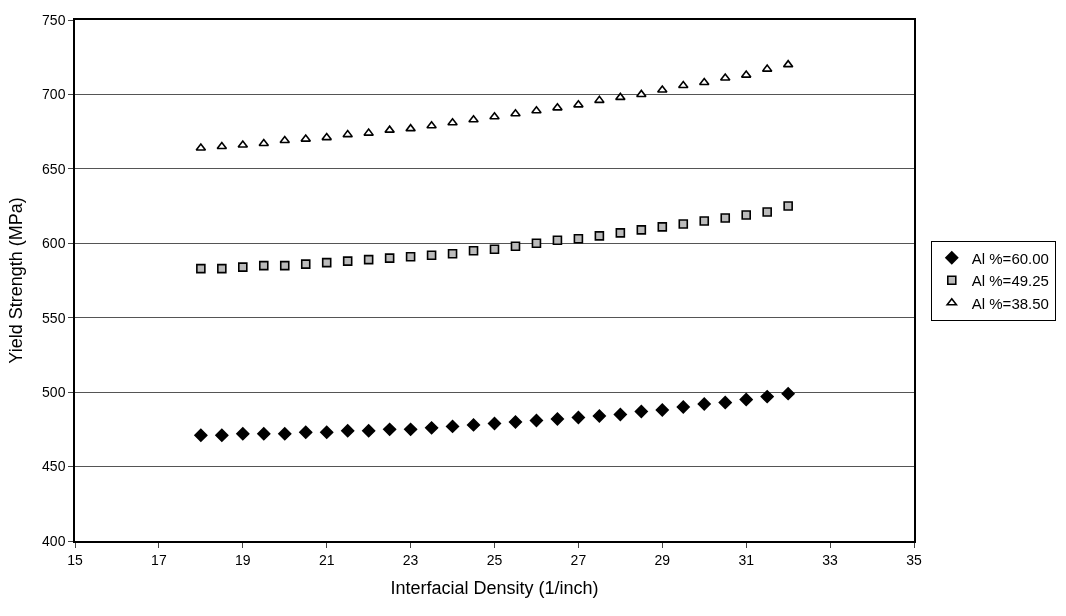 Image resolution: width=1066 pixels, height=616 pixels. I want to click on y-tick-label: 600, so click(54, 243).